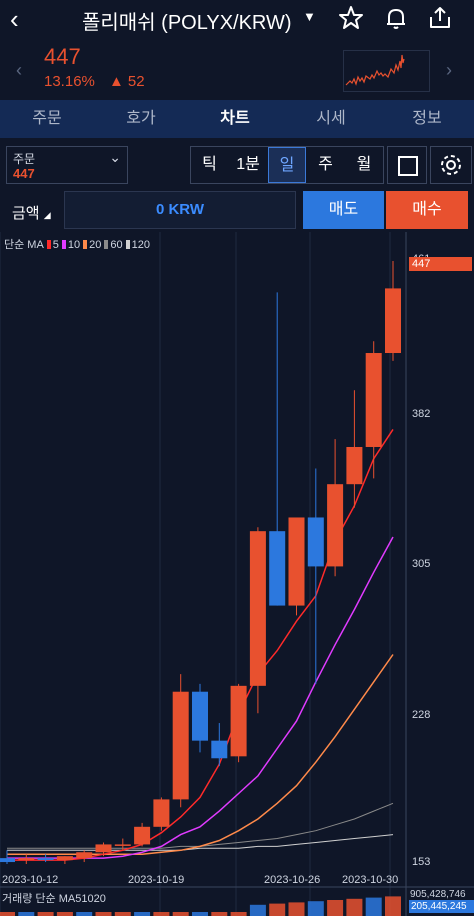 This screenshot has height=916, width=474. Describe the element at coordinates (116, 245) in the screenshot. I see `ma-legend-item: 60` at that location.